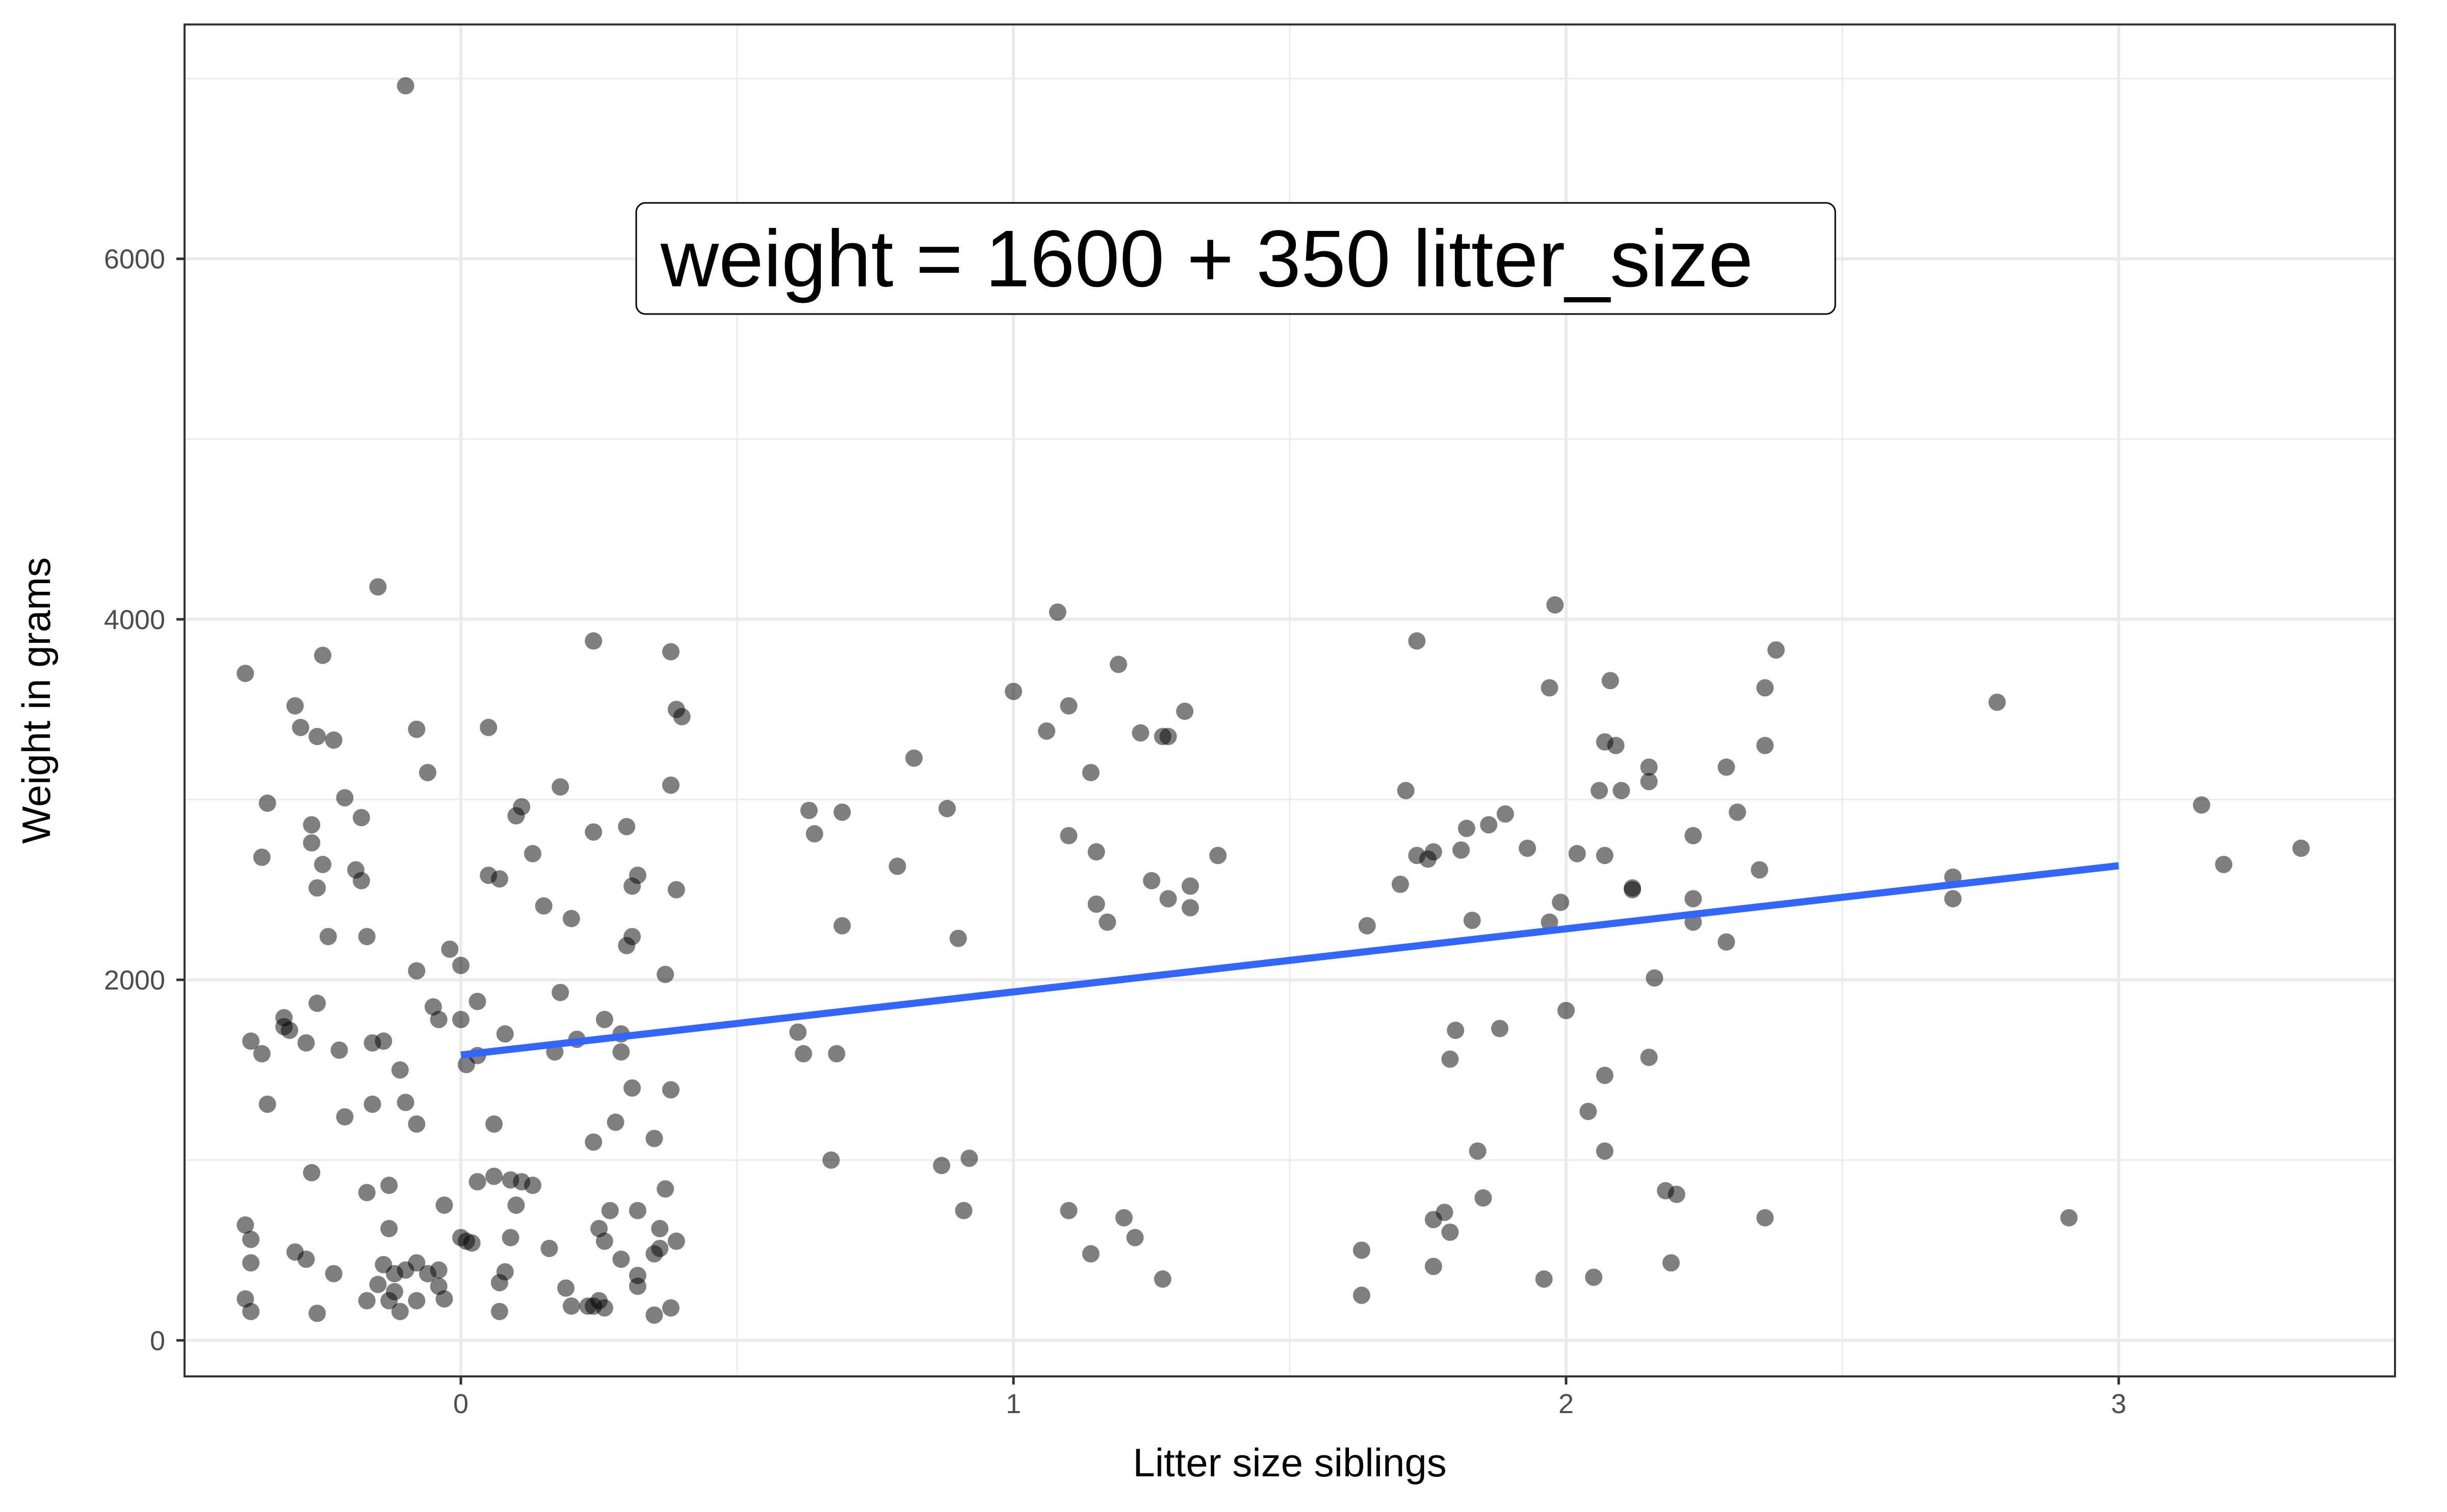 This screenshot has width=2447, height=1512. What do you see at coordinates (1289, 960) in the screenshot?
I see `regression-line` at bounding box center [1289, 960].